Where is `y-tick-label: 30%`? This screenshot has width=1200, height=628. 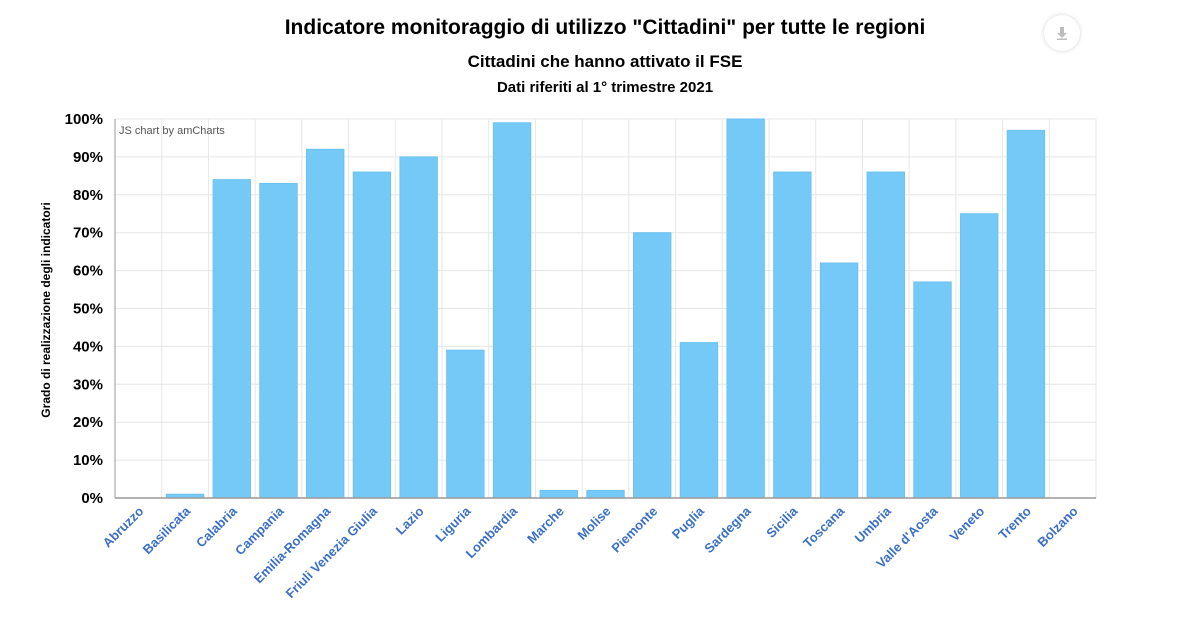
y-tick-label: 30% is located at coordinates (88, 384).